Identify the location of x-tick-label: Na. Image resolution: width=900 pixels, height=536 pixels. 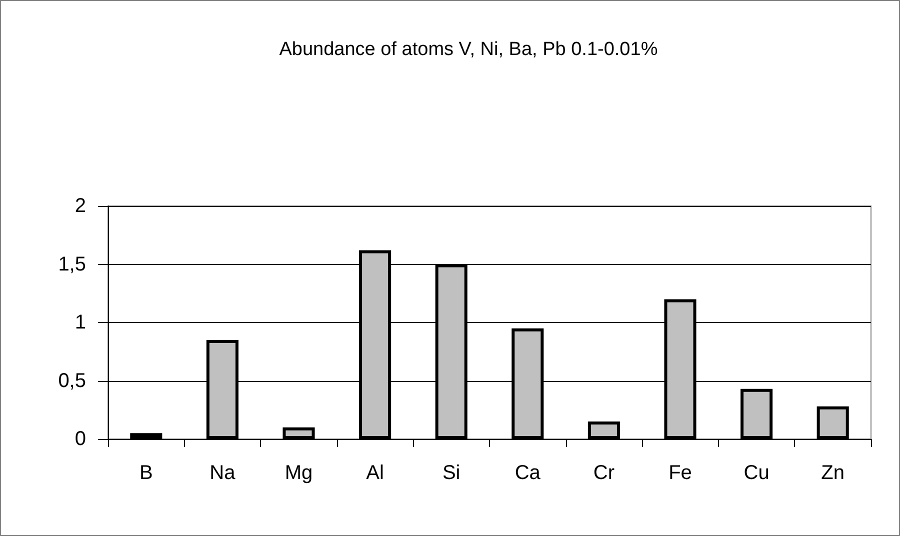
(223, 473).